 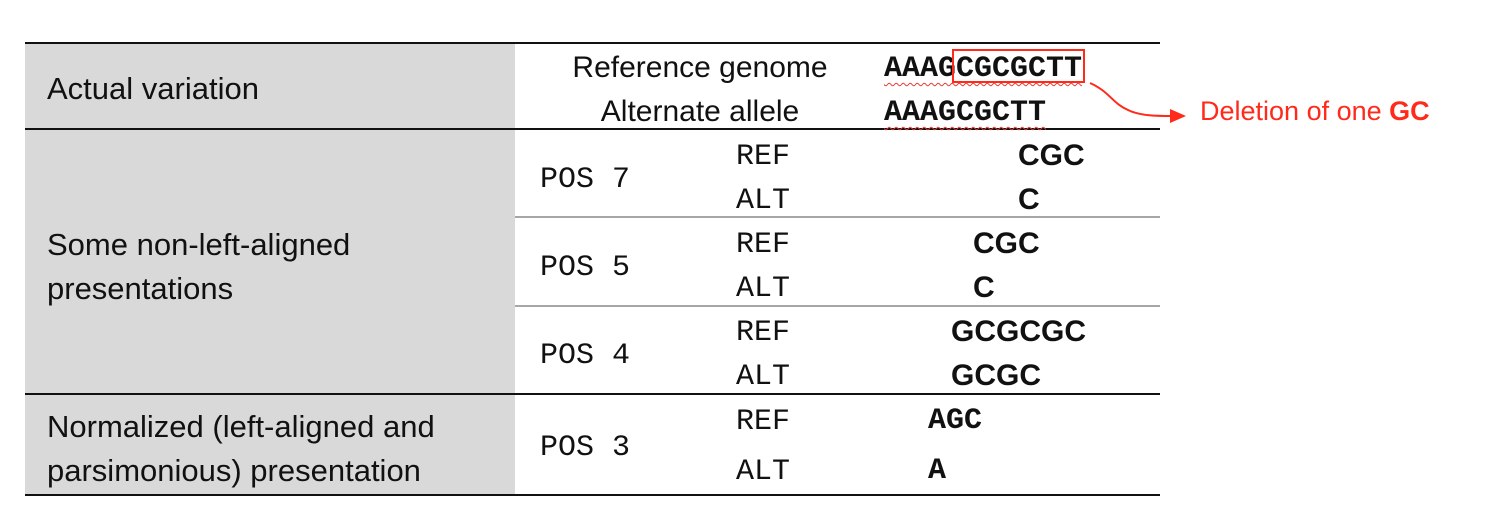 What do you see at coordinates (1409, 111) in the screenshot?
I see `deletion-annotation-gc: GC` at bounding box center [1409, 111].